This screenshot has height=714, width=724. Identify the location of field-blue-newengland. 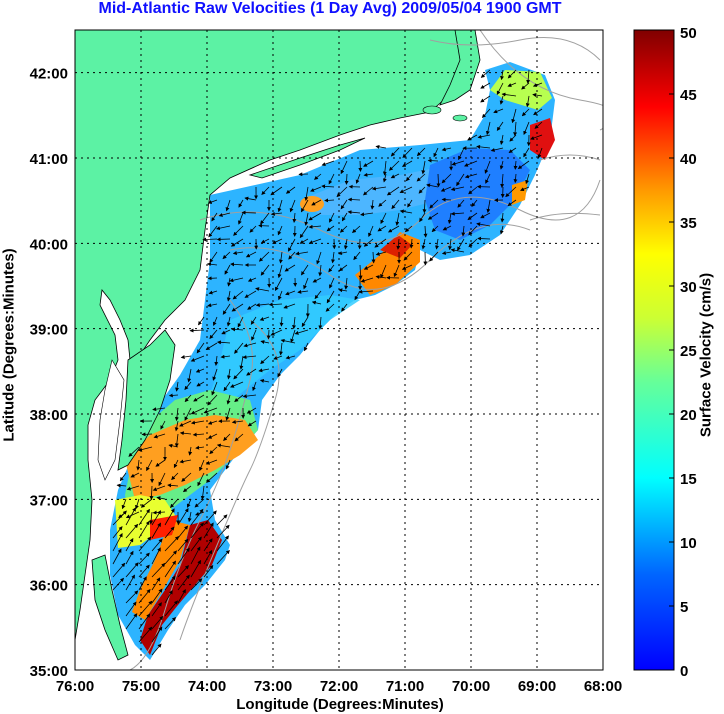
(477, 194).